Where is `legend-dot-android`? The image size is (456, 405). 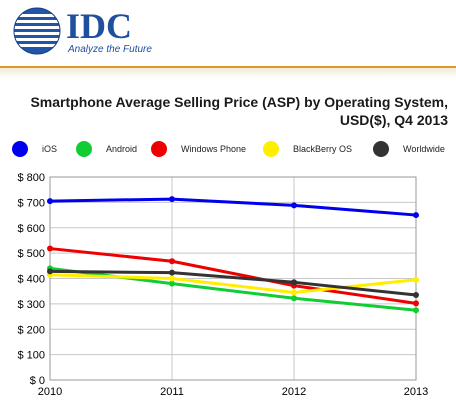
legend-dot-android is located at coordinates (84, 149).